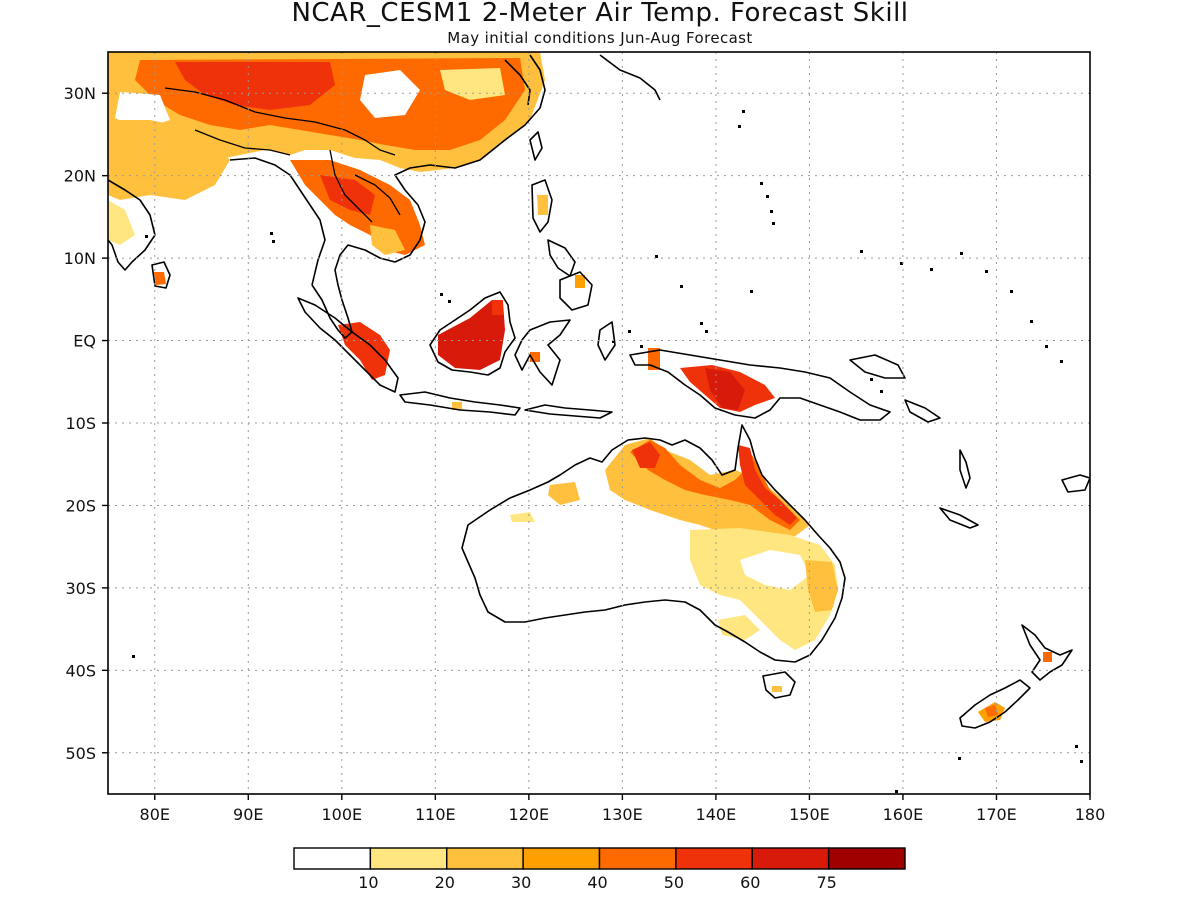 The width and height of the screenshot is (1200, 900). What do you see at coordinates (347, 195) in the screenshot?
I see `skill-region-indochina-hot` at bounding box center [347, 195].